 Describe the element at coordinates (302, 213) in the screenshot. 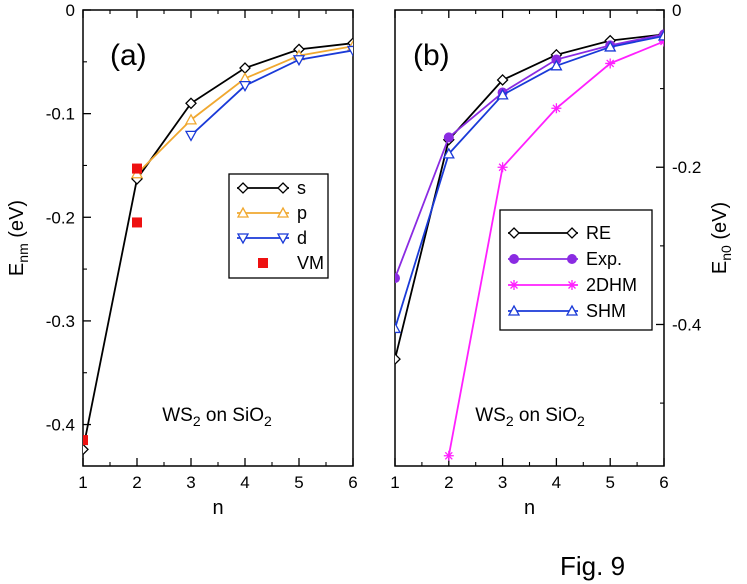

I see `legend-label-p: p` at that location.